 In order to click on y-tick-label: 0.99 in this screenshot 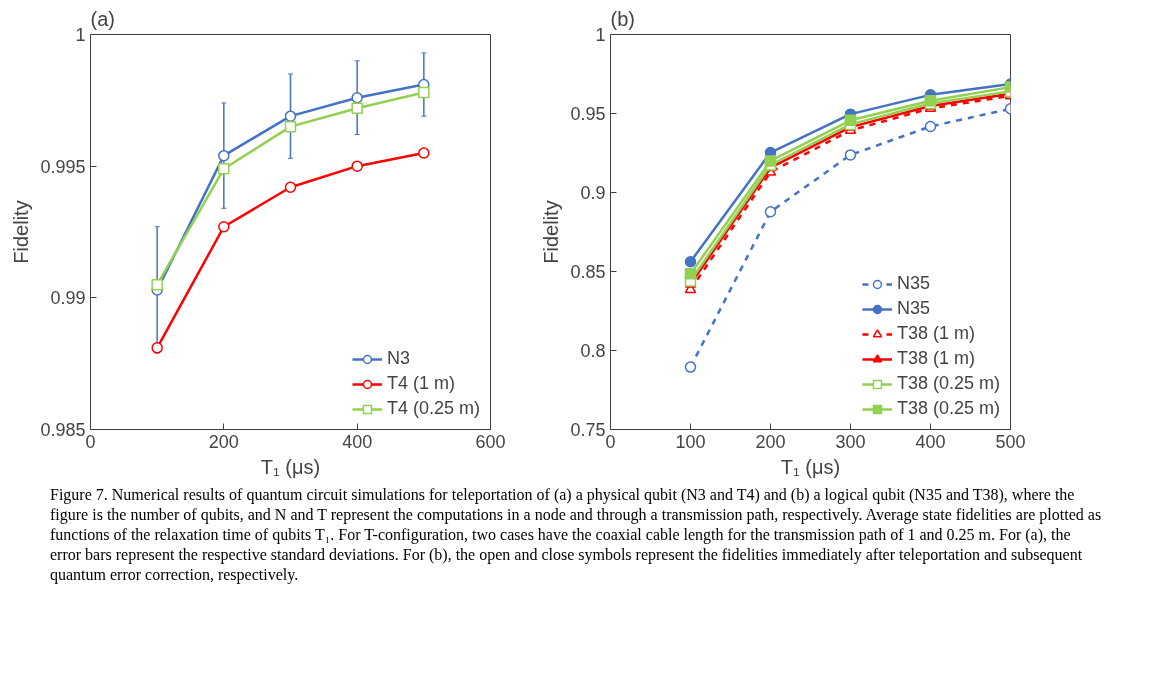, I will do `click(68, 298)`.